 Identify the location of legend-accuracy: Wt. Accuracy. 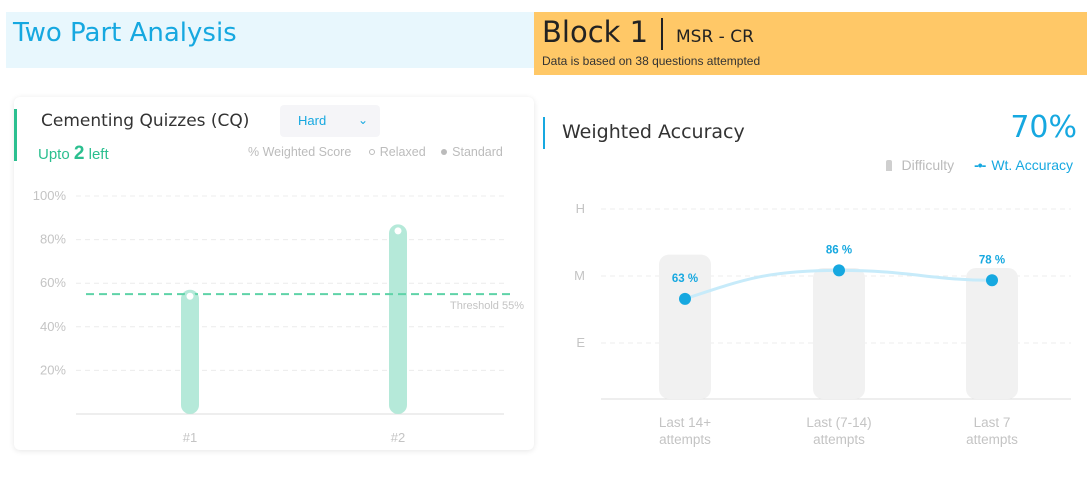
(1032, 165).